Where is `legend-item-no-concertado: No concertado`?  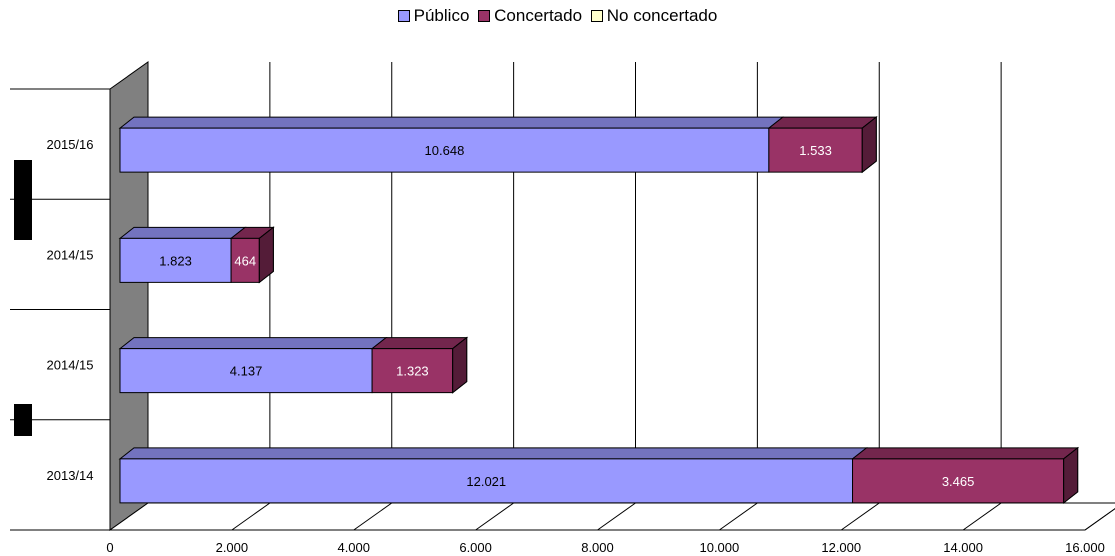 legend-item-no-concertado: No concertado is located at coordinates (654, 16).